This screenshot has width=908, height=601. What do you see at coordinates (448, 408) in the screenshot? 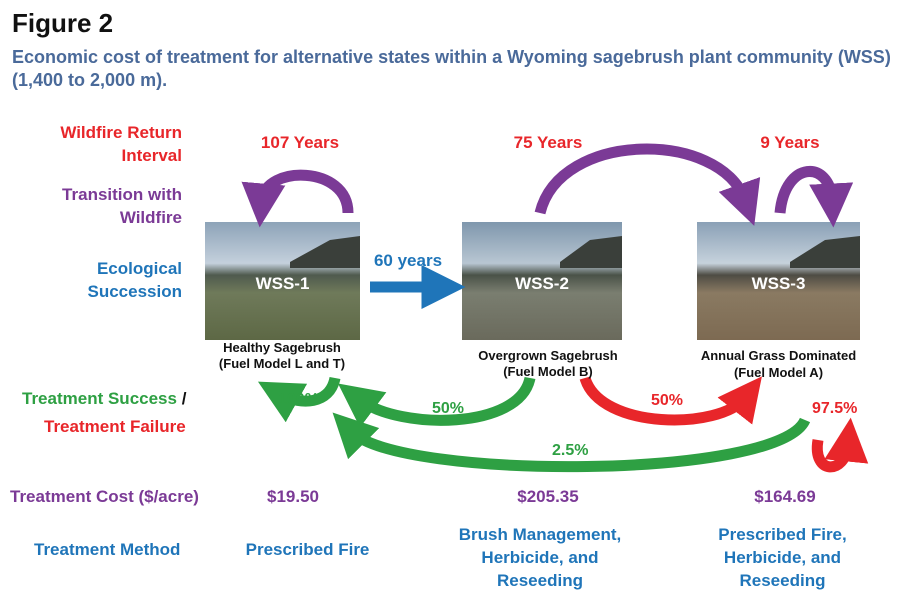
I see `success-label: 50%` at bounding box center [448, 408].